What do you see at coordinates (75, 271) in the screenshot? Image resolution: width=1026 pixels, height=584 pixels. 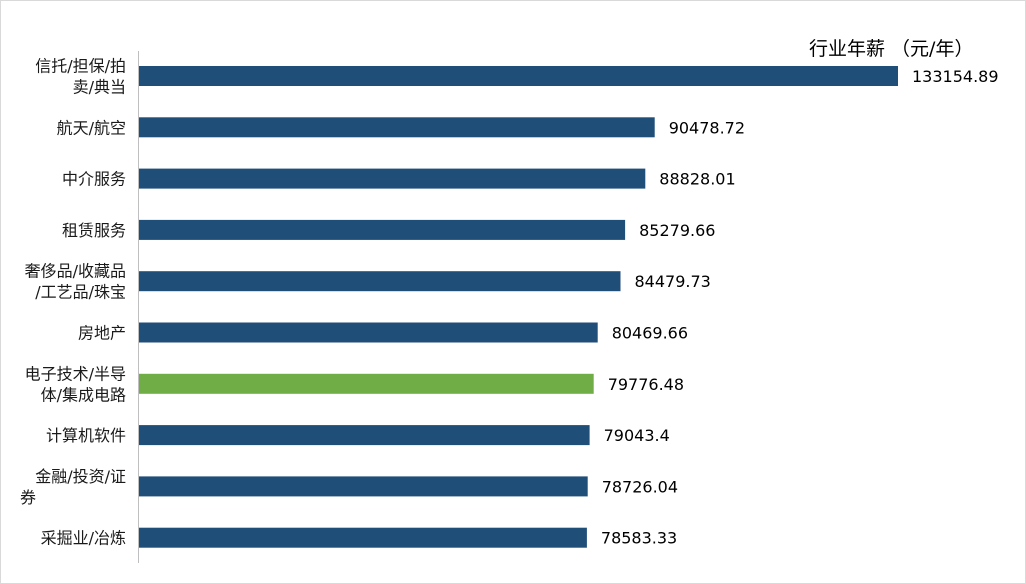 I see `category-label-line: 奢侈品/收藏品` at bounding box center [75, 271].